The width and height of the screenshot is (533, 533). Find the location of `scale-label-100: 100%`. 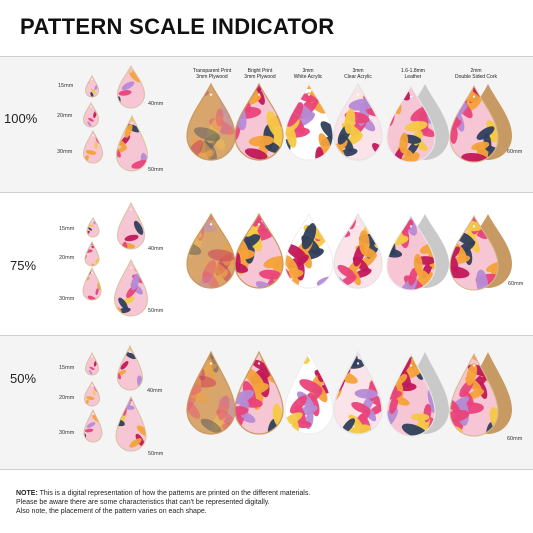

scale-label-100: 100% is located at coordinates (21, 118).